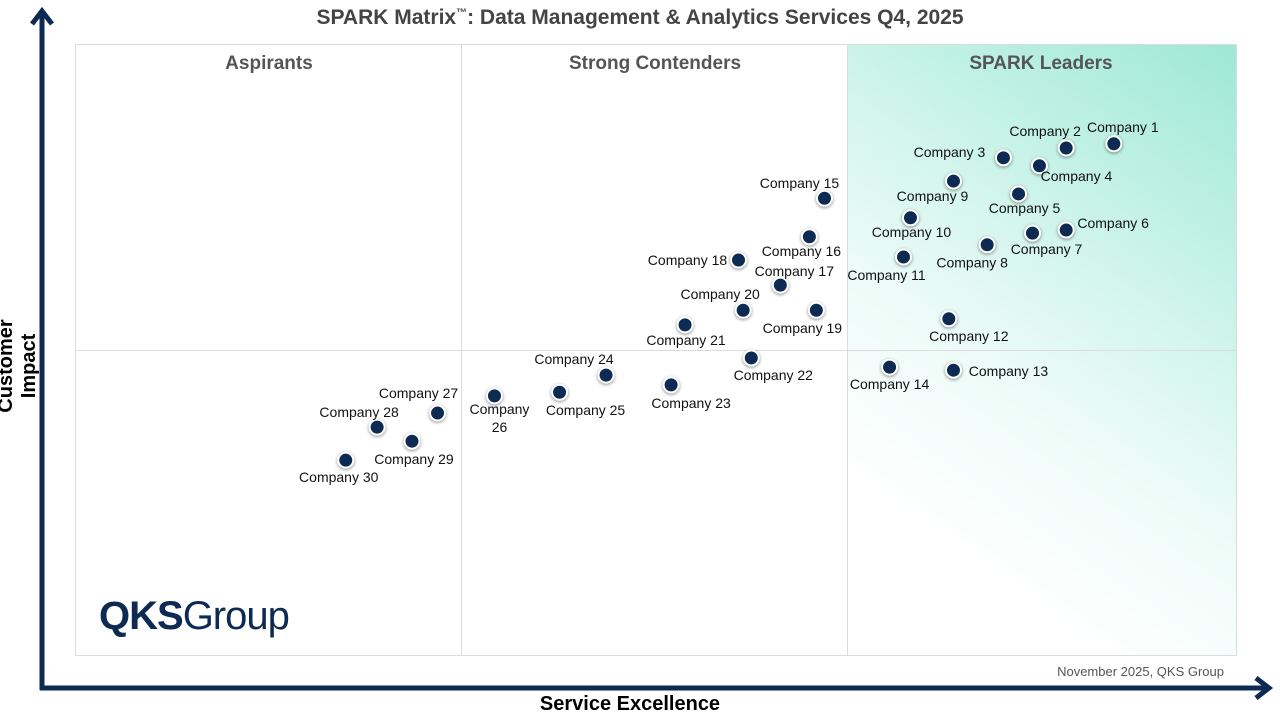 Image resolution: width=1280 pixels, height=720 pixels. Describe the element at coordinates (42, 16) in the screenshot. I see `y-axis-arrow-icon` at that location.